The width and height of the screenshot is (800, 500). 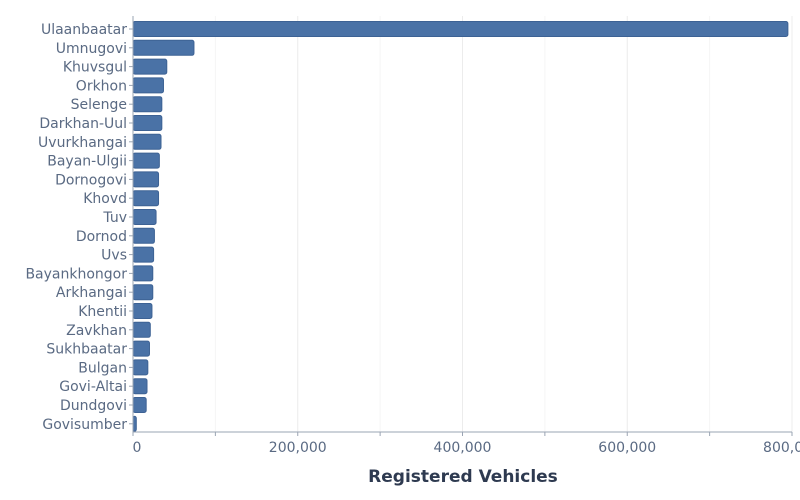 I want to click on bar-orkhon, so click(x=148, y=85).